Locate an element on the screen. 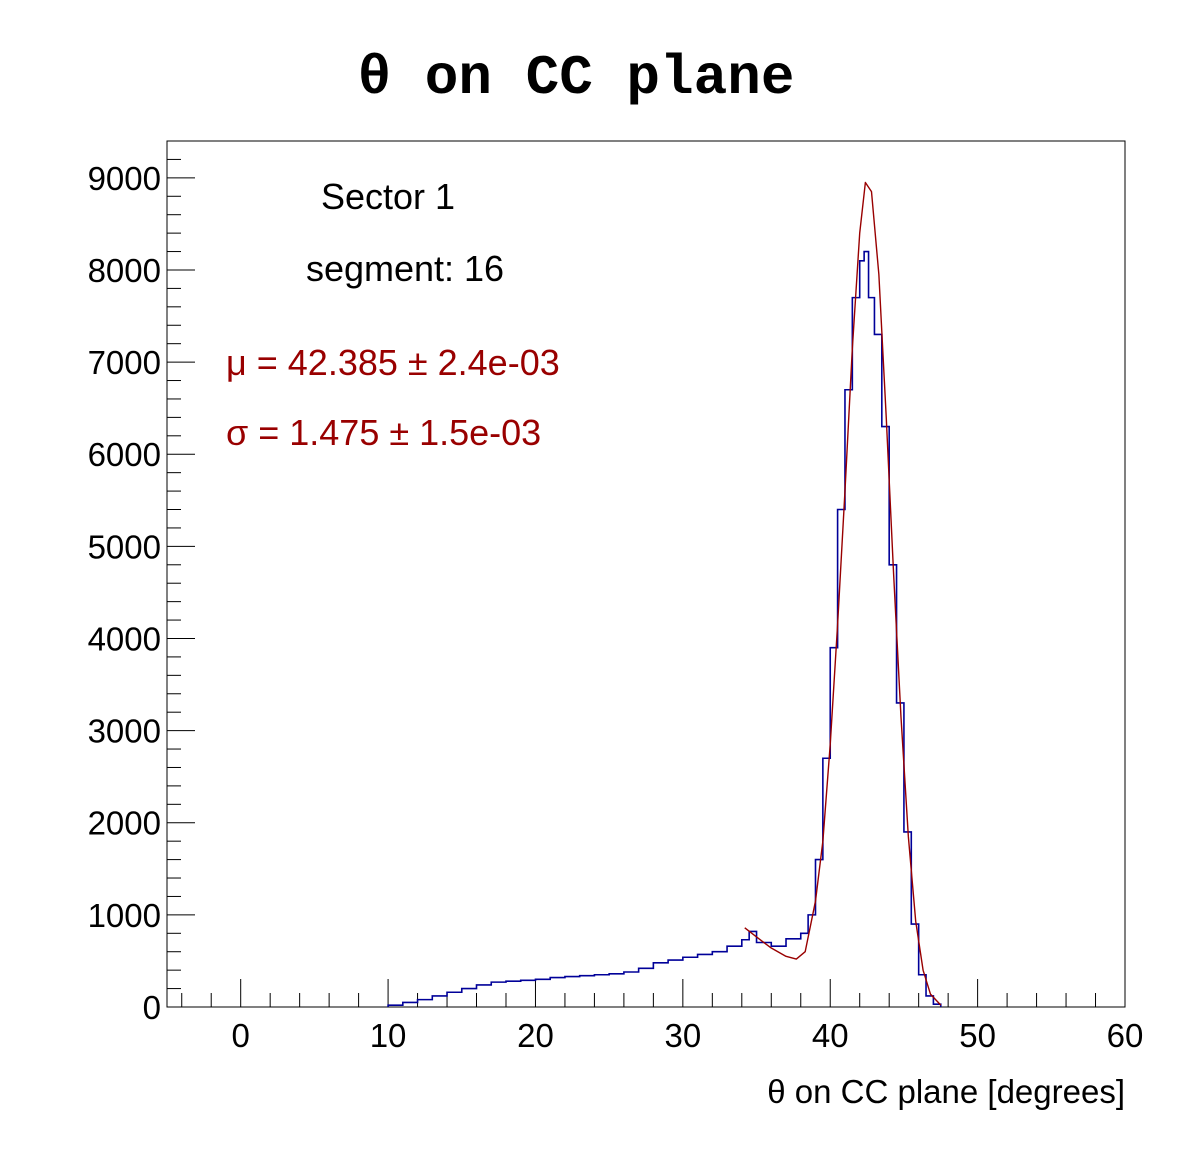 The image size is (1196, 1172). annotation-sigma: σ = 1.475 ± 1.5e-03 is located at coordinates (383, 432).